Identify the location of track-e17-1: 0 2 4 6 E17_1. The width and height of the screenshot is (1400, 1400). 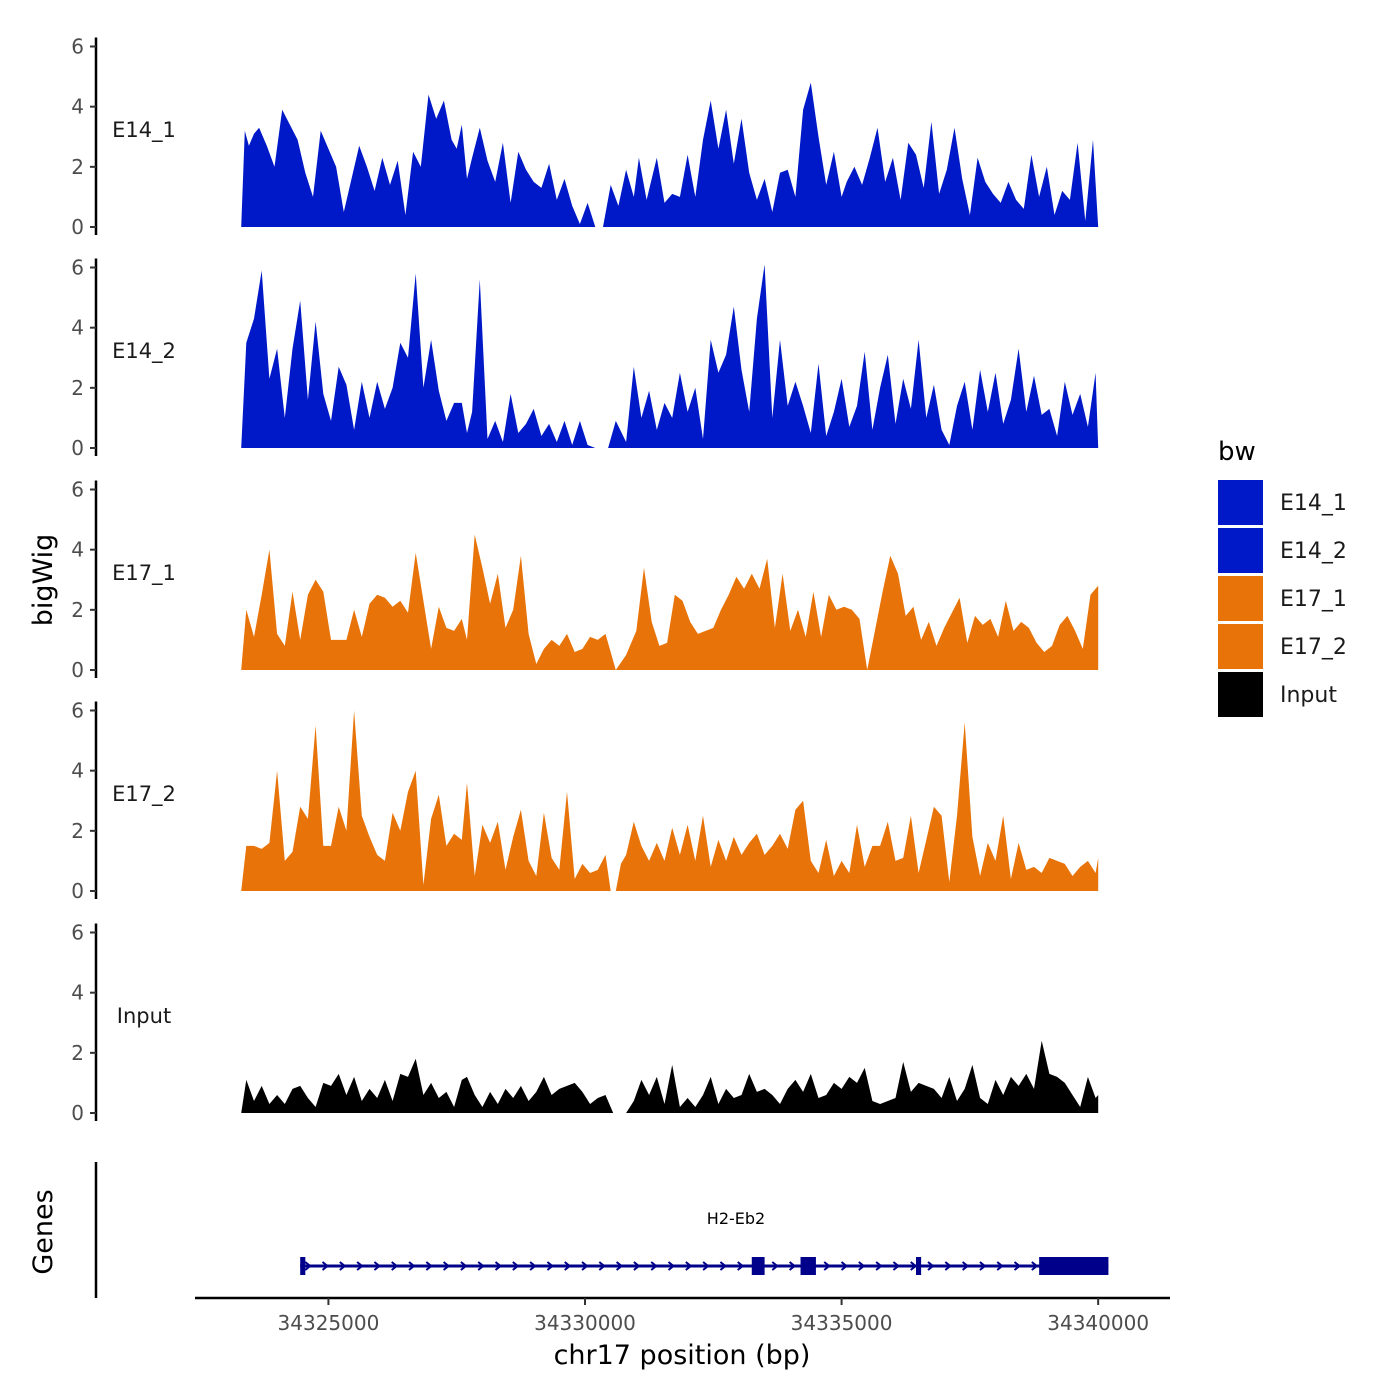
(585, 580).